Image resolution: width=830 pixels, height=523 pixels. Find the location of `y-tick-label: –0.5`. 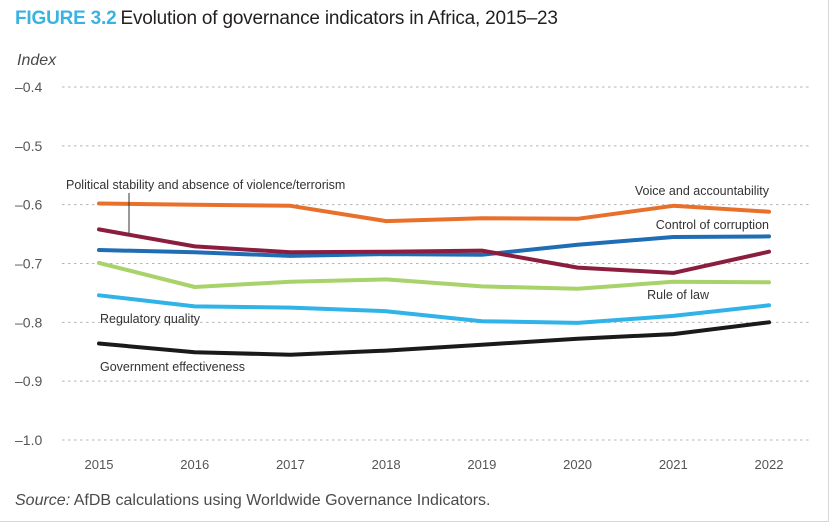

y-tick-label: –0.5 is located at coordinates (28, 146).